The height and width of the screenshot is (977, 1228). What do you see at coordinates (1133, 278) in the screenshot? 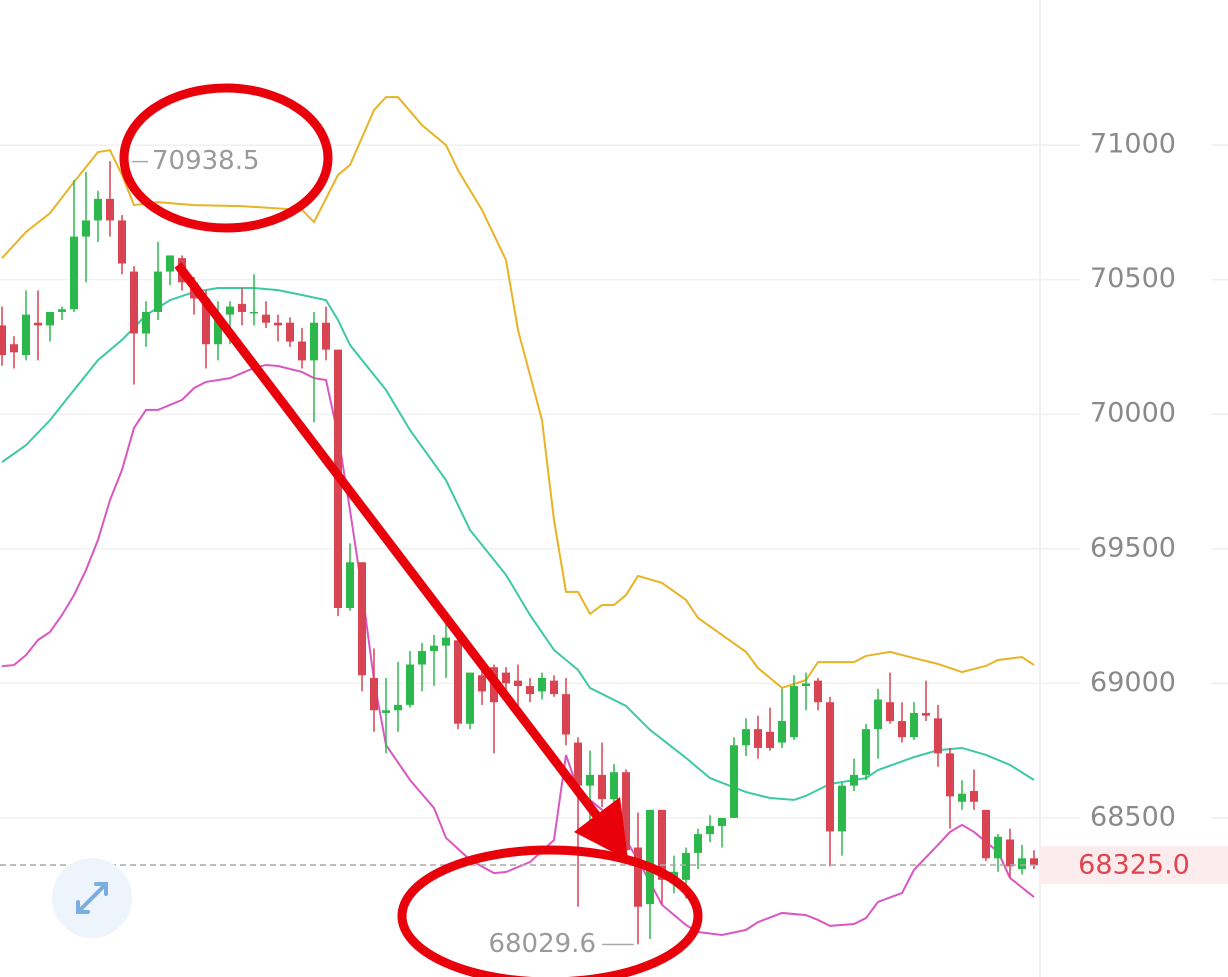
I see `y-tick-label: 70500` at bounding box center [1133, 278].